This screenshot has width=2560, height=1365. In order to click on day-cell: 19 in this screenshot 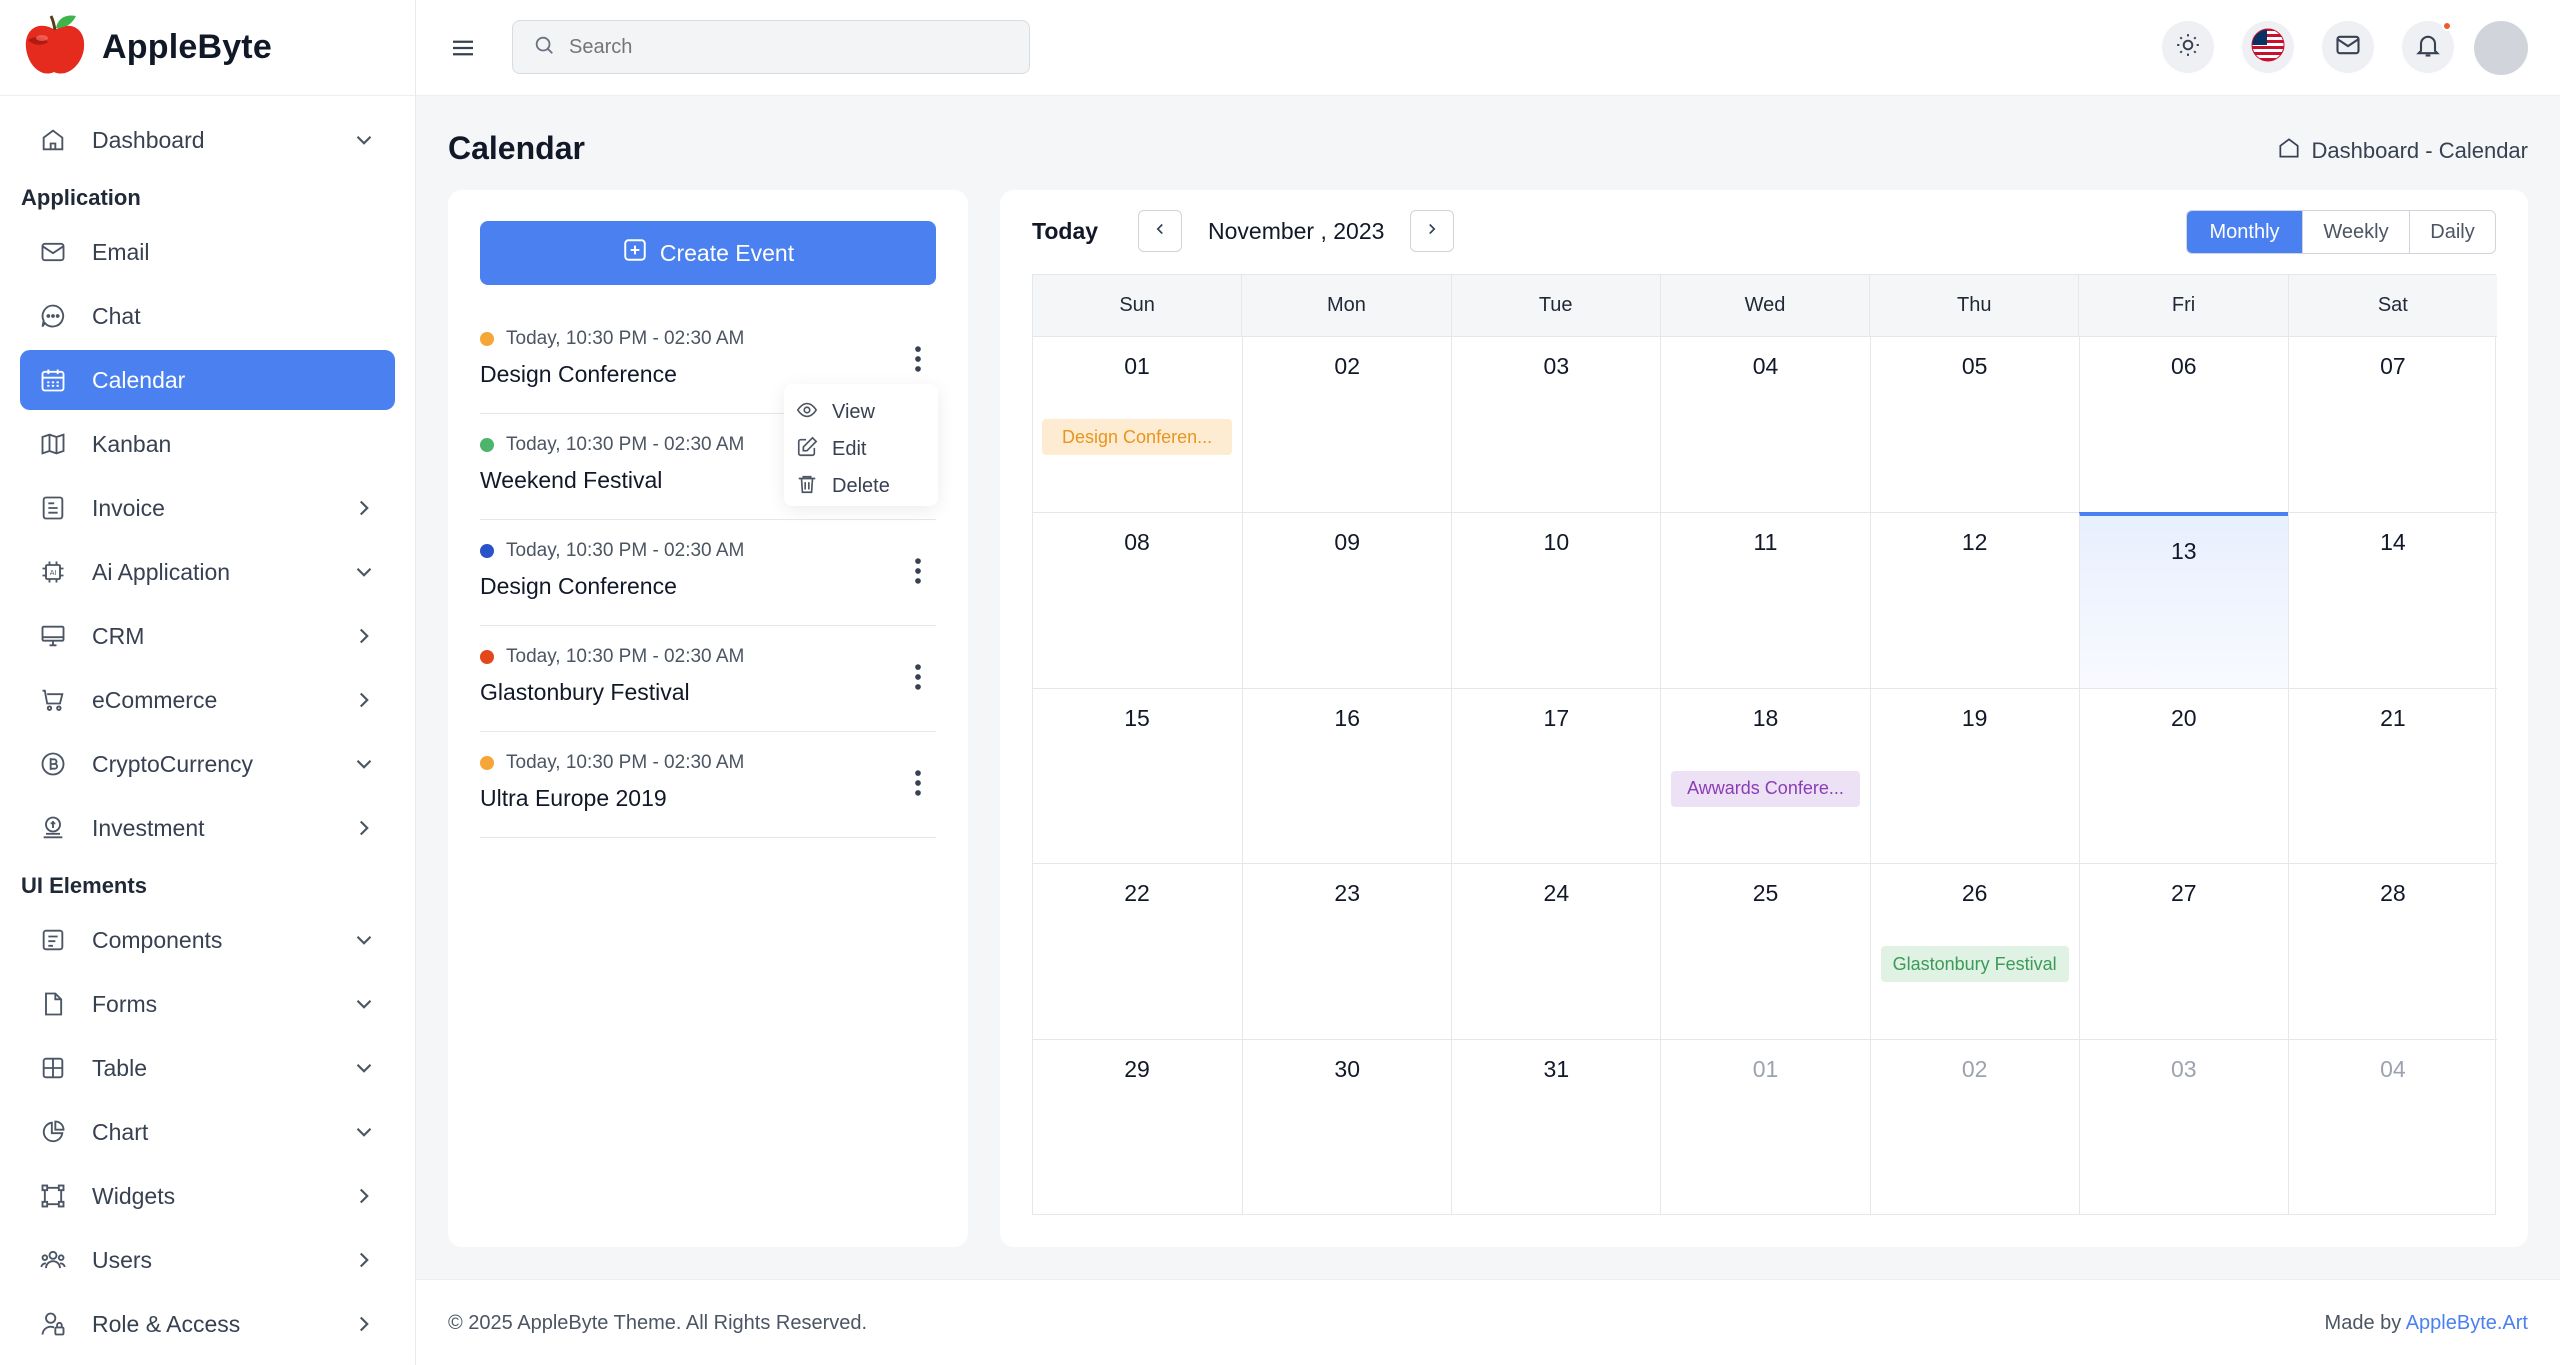, I will do `click(1974, 775)`.